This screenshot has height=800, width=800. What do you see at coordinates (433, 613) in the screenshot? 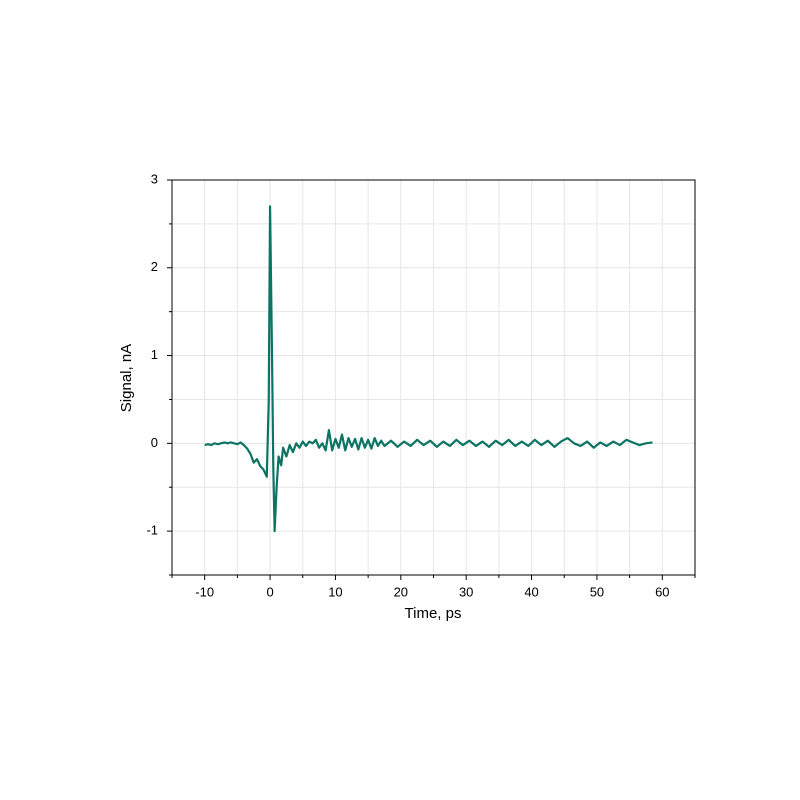
I see `x-axis-title: Time, ps` at bounding box center [433, 613].